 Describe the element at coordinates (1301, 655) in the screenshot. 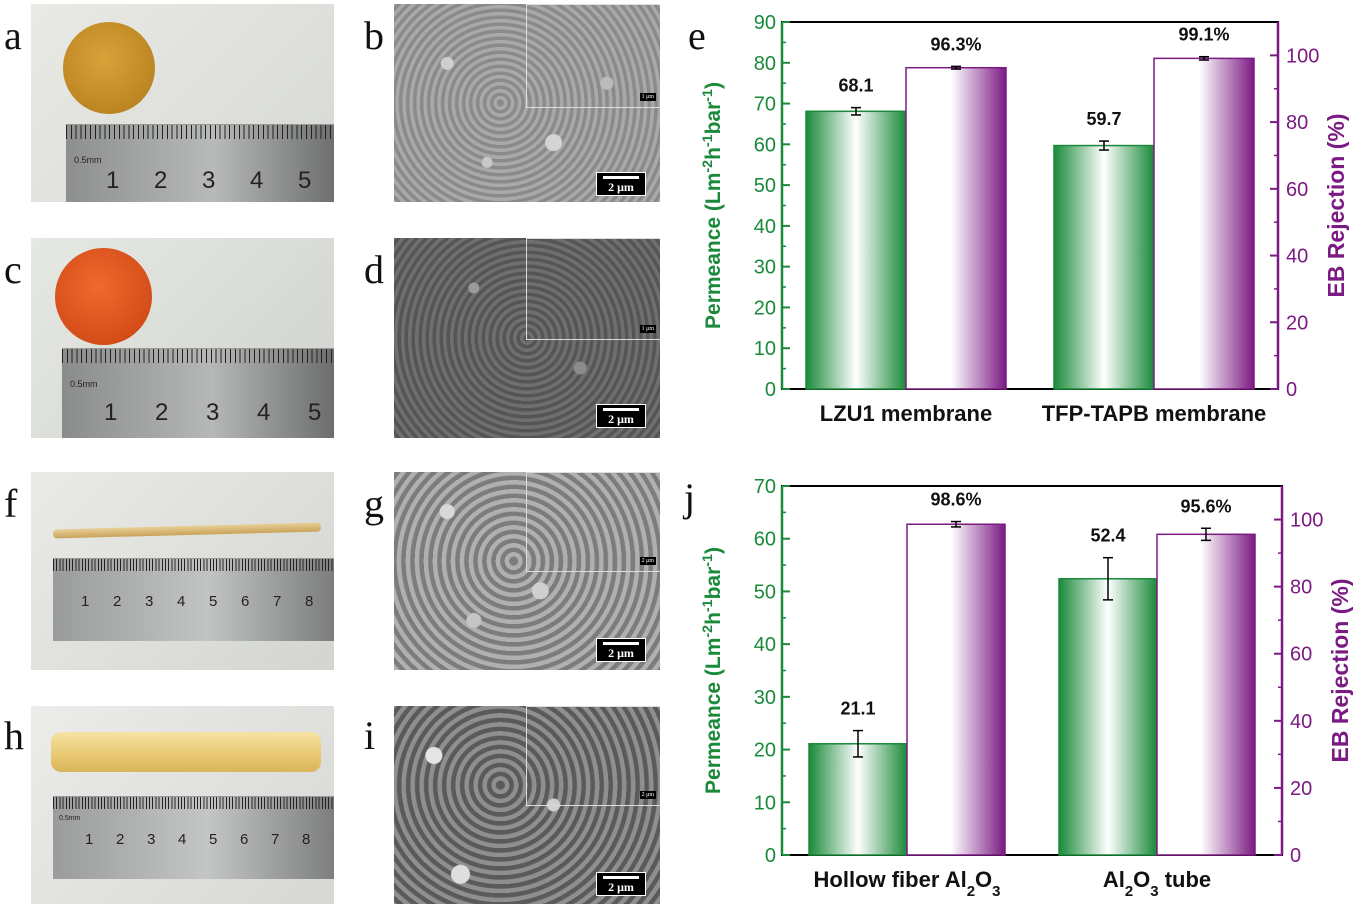

I see `right-tick-label: 60` at that location.